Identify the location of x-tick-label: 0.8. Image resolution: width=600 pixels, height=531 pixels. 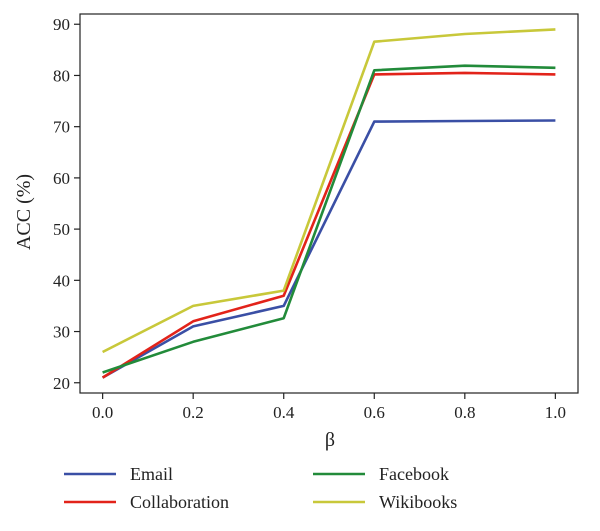
(464, 412).